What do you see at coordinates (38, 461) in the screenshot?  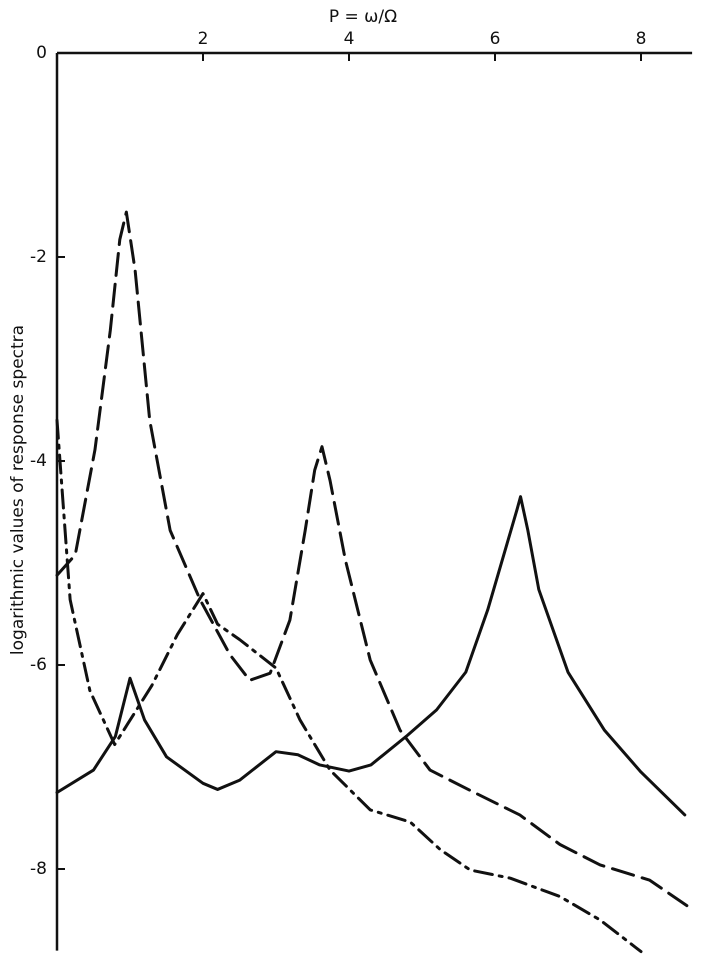 I see `y-tick-label: -4` at bounding box center [38, 461].